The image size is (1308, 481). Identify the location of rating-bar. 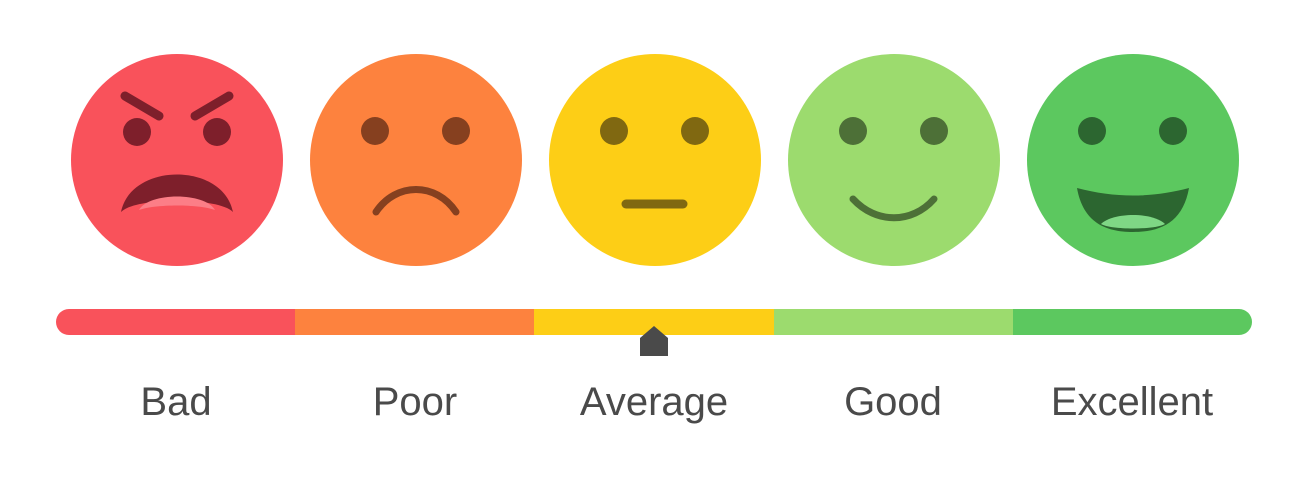
(654, 322).